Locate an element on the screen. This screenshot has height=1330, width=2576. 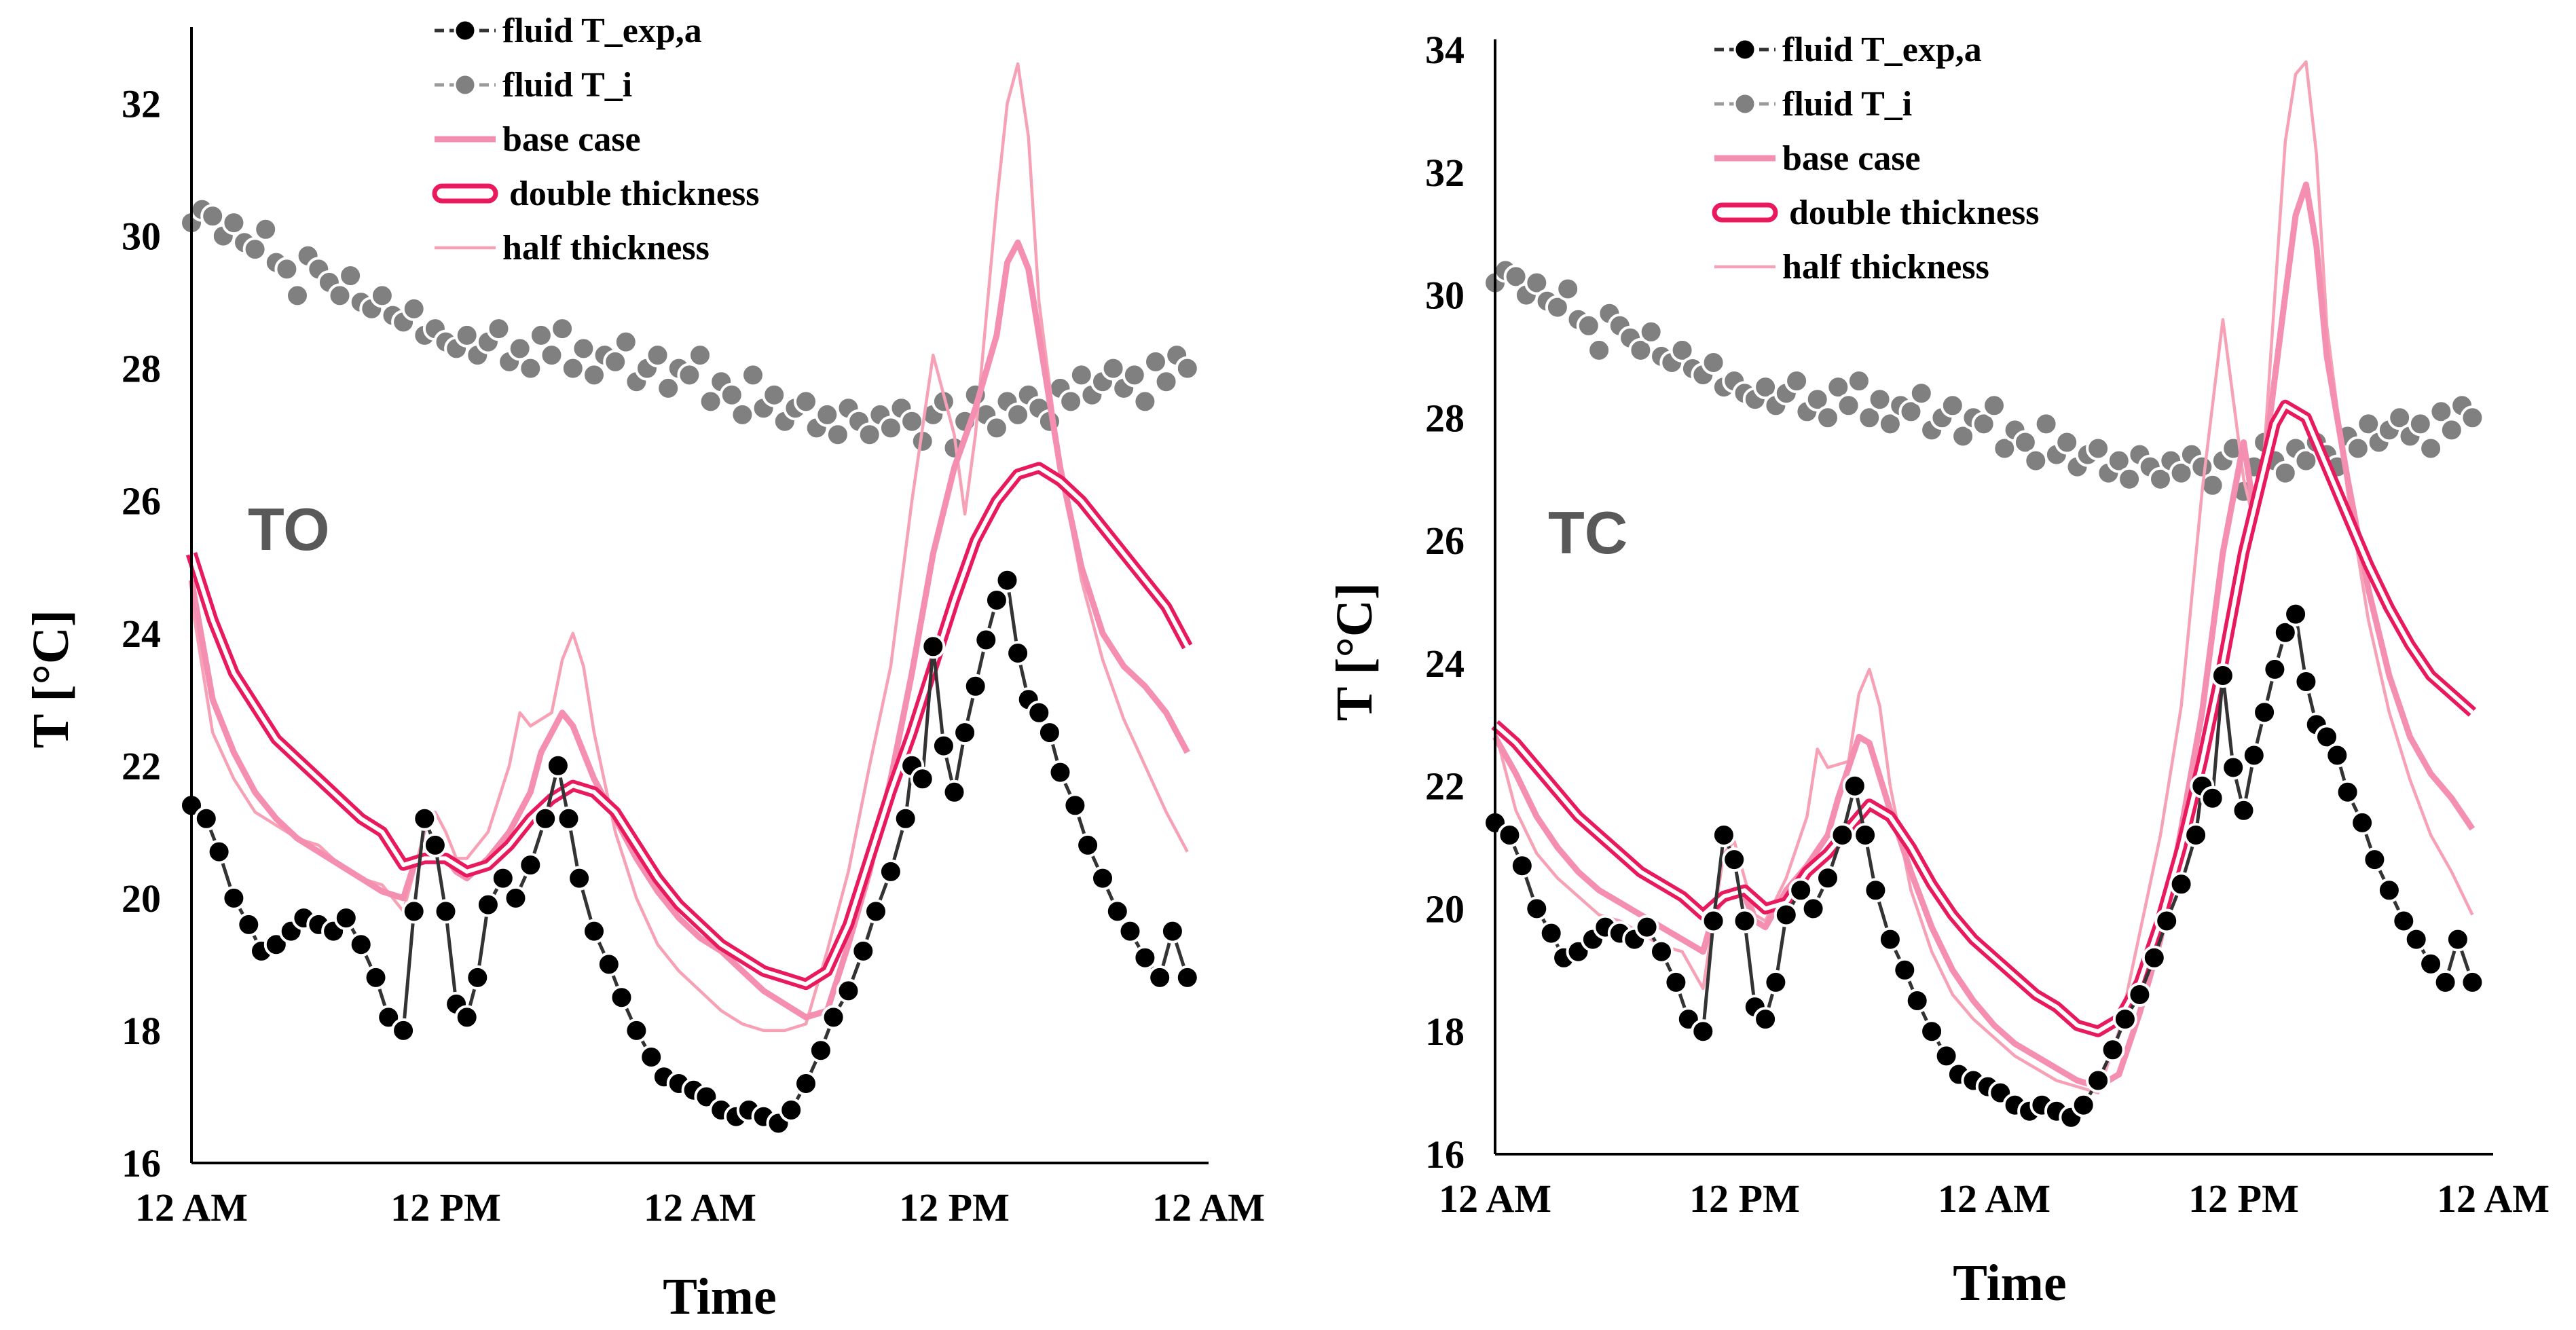
y-tick-label: 30 is located at coordinates (141, 237).